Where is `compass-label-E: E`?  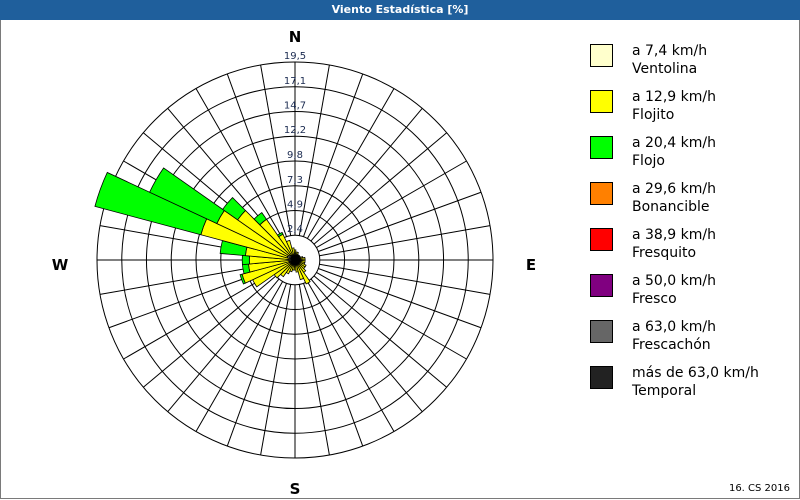
compass-label-E: E is located at coordinates (531, 265).